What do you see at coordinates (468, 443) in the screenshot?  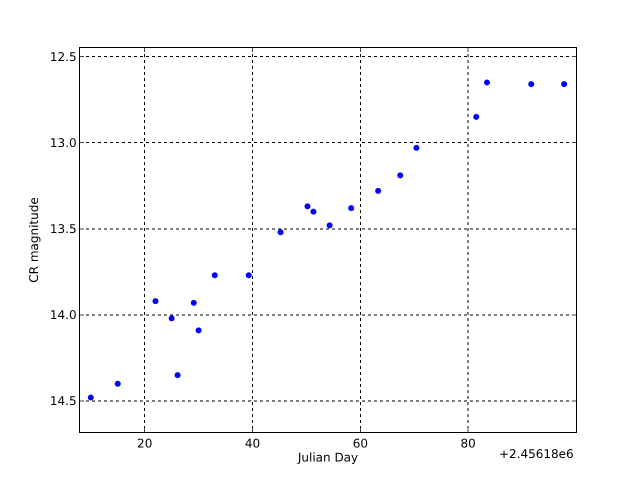 I see `x-tick-label: 80` at bounding box center [468, 443].